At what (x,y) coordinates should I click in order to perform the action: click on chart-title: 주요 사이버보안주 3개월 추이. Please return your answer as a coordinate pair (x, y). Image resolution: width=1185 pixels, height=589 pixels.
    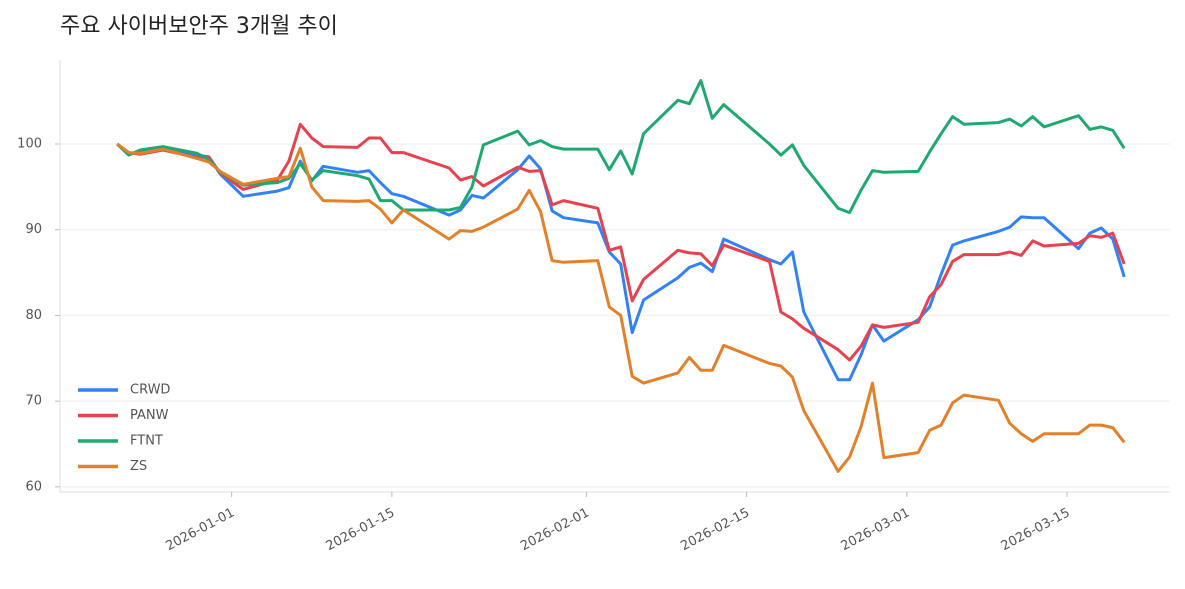
    Looking at the image, I should click on (199, 26).